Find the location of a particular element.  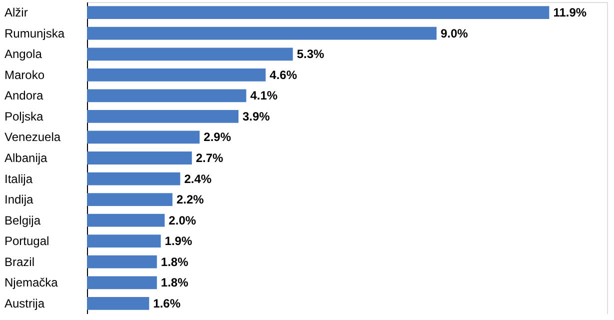

data-label: 3.9% is located at coordinates (256, 116).